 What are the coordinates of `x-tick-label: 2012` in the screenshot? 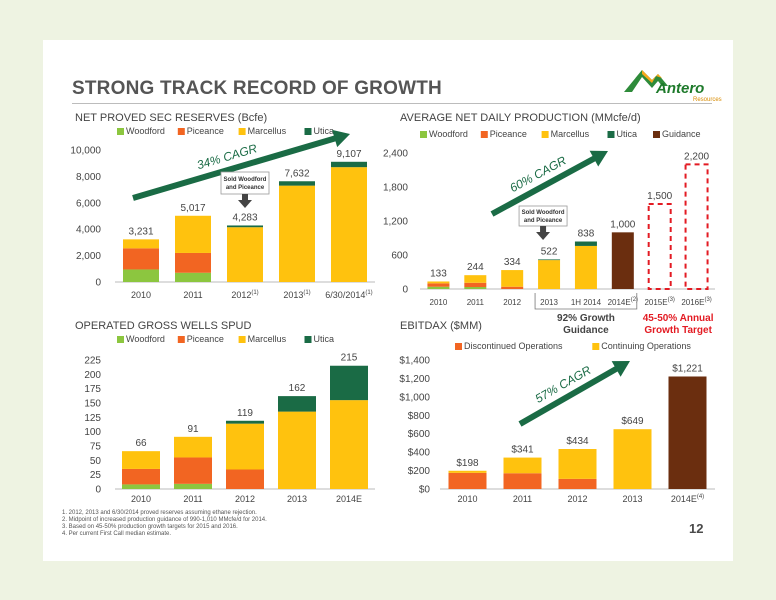 It's located at (577, 499).